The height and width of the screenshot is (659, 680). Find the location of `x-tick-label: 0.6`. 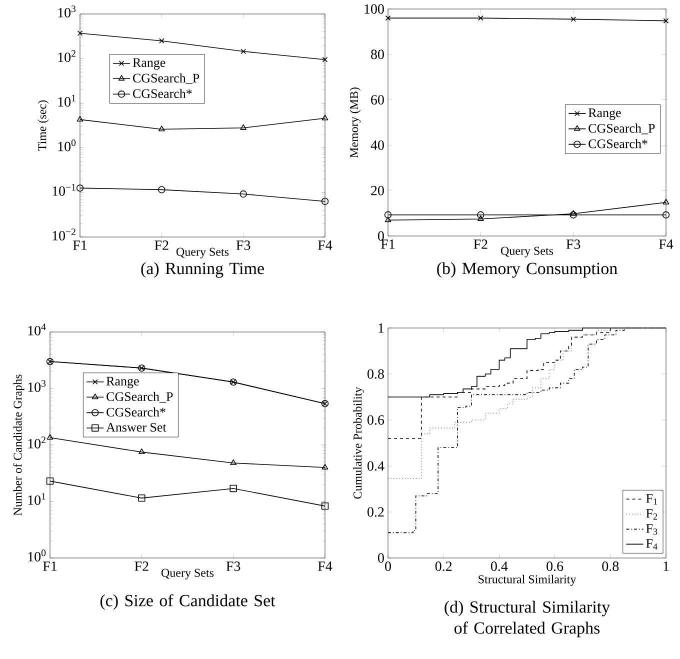

x-tick-label: 0.6 is located at coordinates (555, 567).